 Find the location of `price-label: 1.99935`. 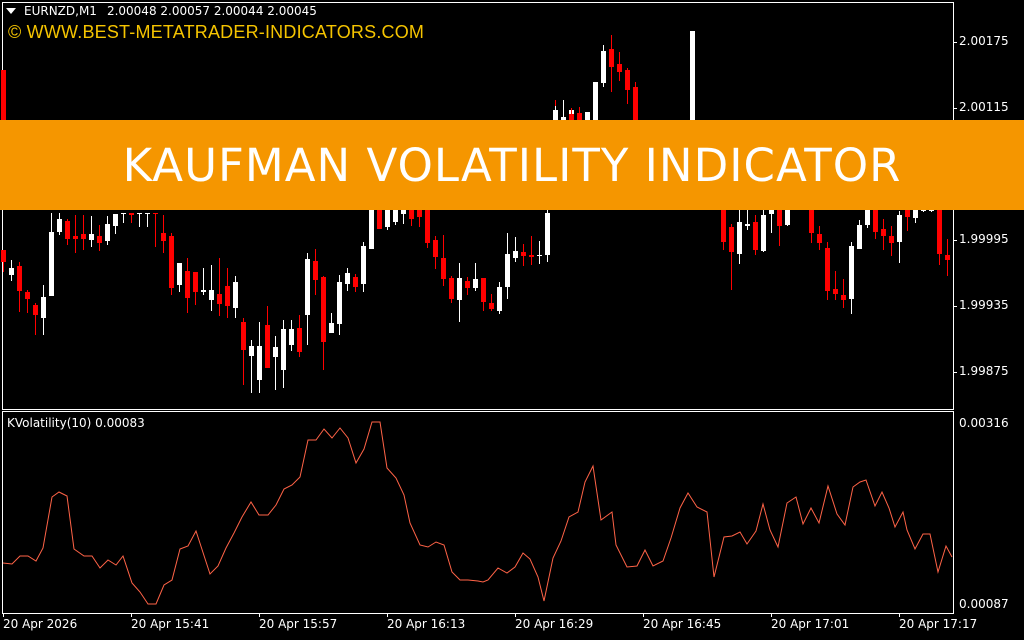

price-label: 1.99935 is located at coordinates (984, 305).